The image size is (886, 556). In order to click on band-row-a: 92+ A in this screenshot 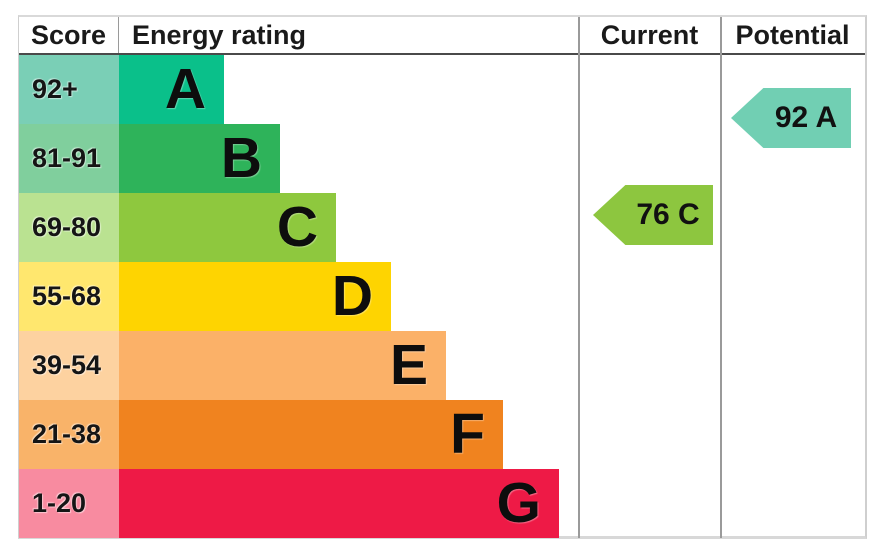, I will do `click(442, 89)`.